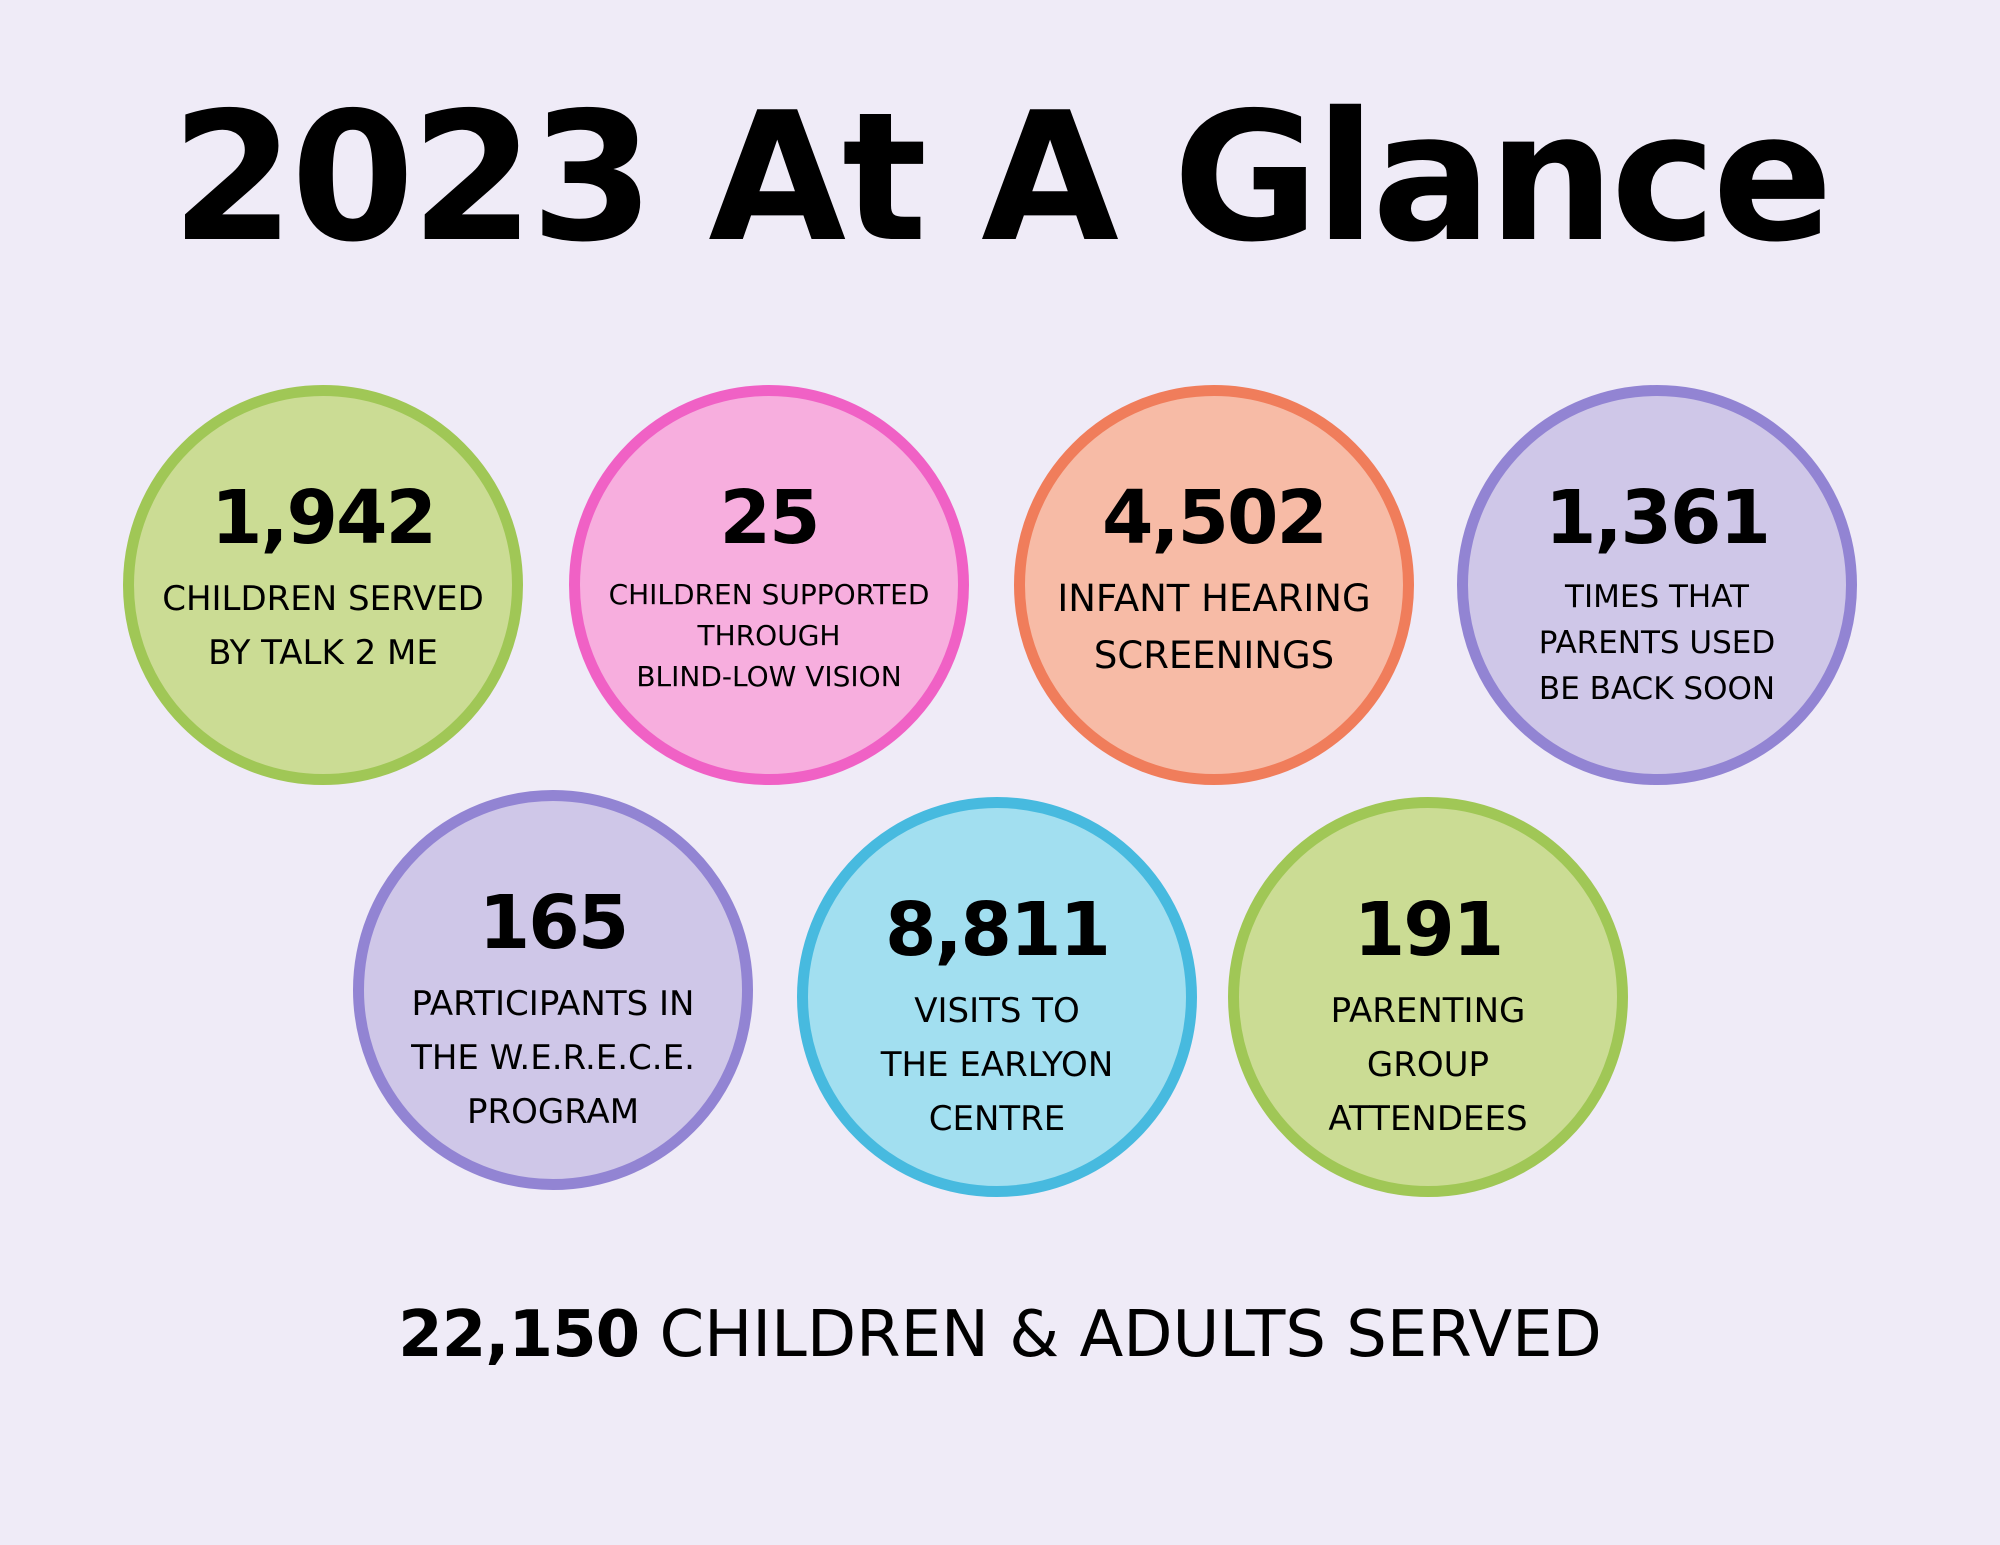  Describe the element at coordinates (1214, 627) in the screenshot. I see `stat-label: INFANT HEARING SCREENINGS` at that location.